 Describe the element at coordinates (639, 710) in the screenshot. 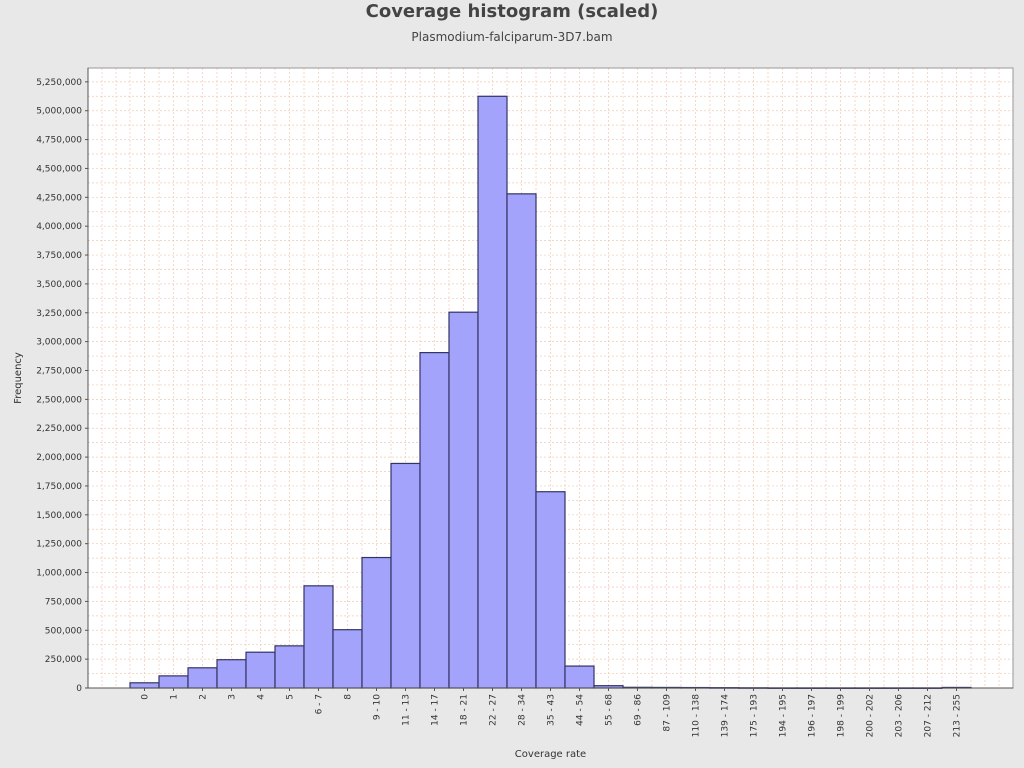

I see `x-tick-label: 69 - 86` at that location.